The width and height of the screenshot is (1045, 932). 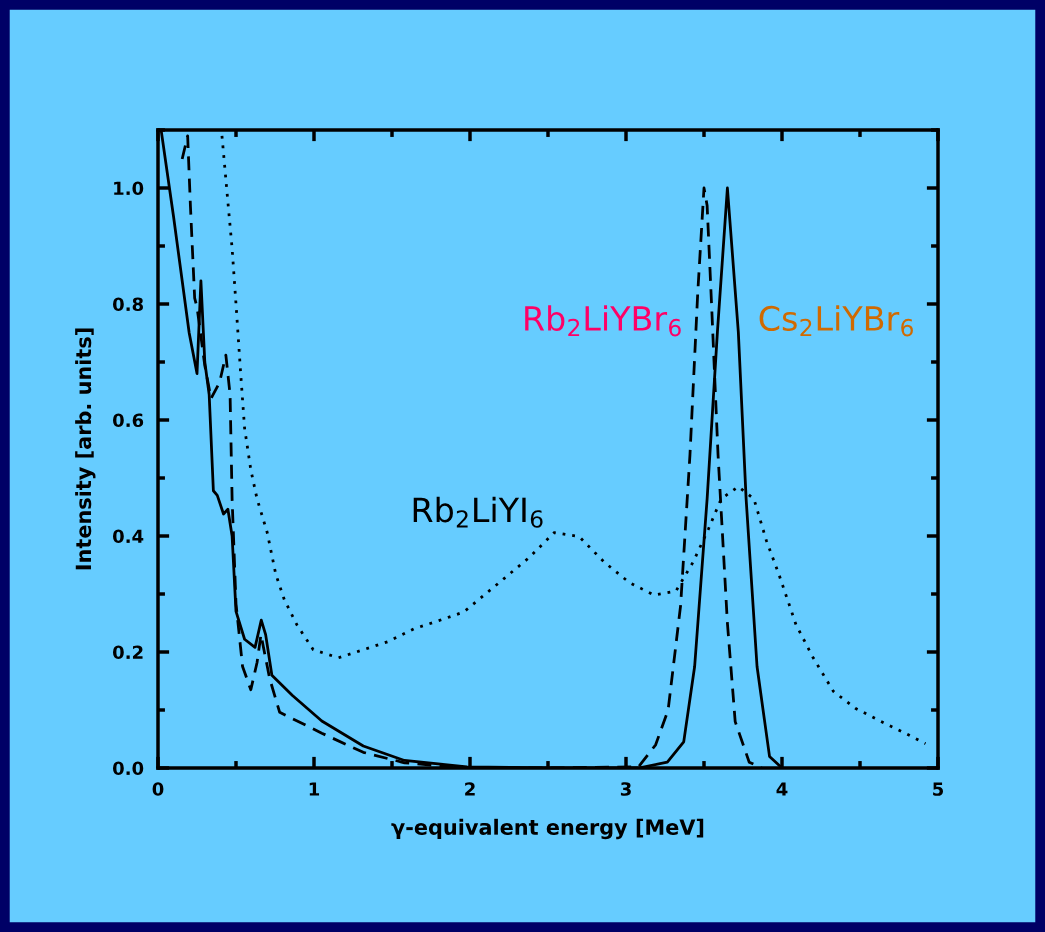 What do you see at coordinates (129, 188) in the screenshot?
I see `y-tick-label: 1.0` at bounding box center [129, 188].